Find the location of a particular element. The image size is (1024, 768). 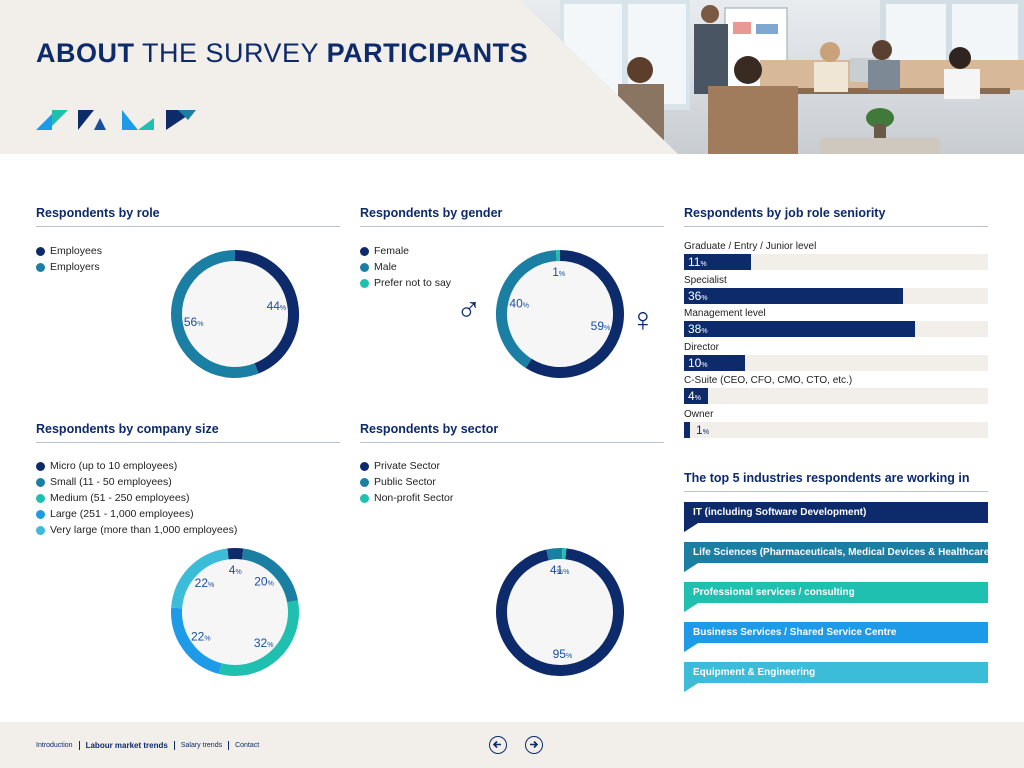

legend-item: Female is located at coordinates (405, 251).